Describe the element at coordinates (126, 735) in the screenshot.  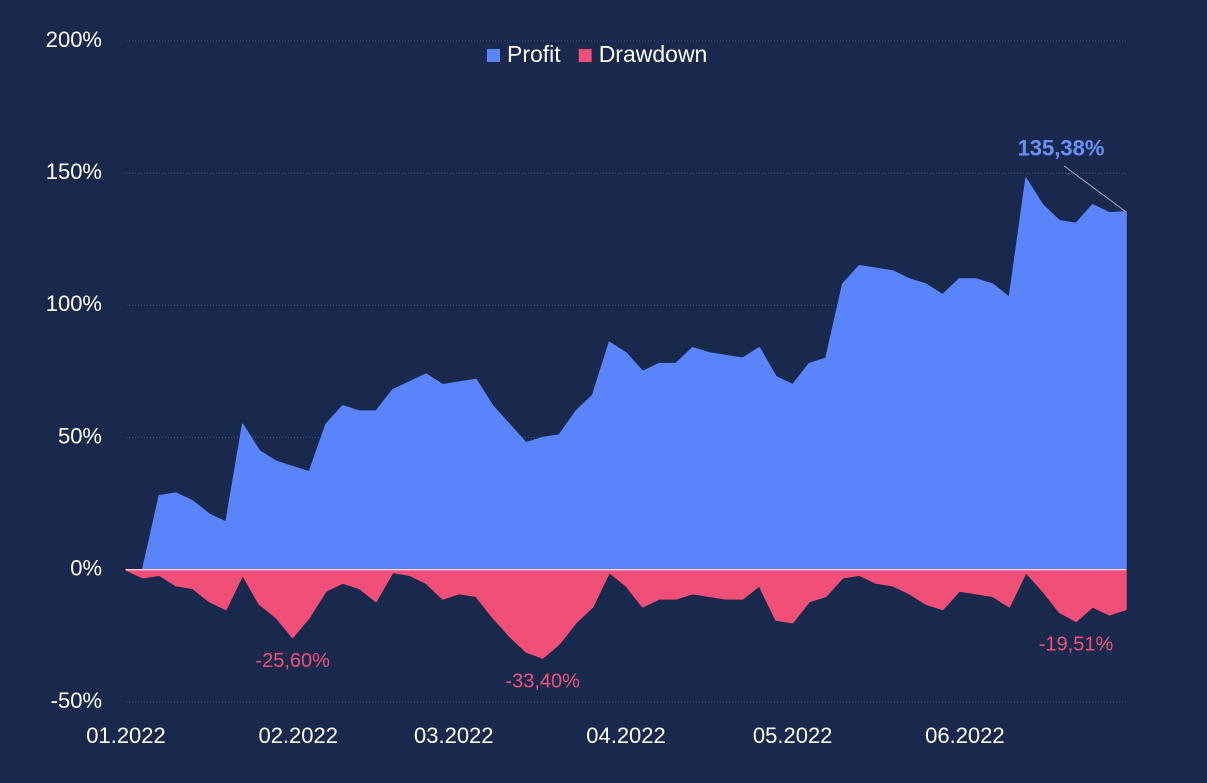
I see `x-tick-label: 01.2022` at that location.